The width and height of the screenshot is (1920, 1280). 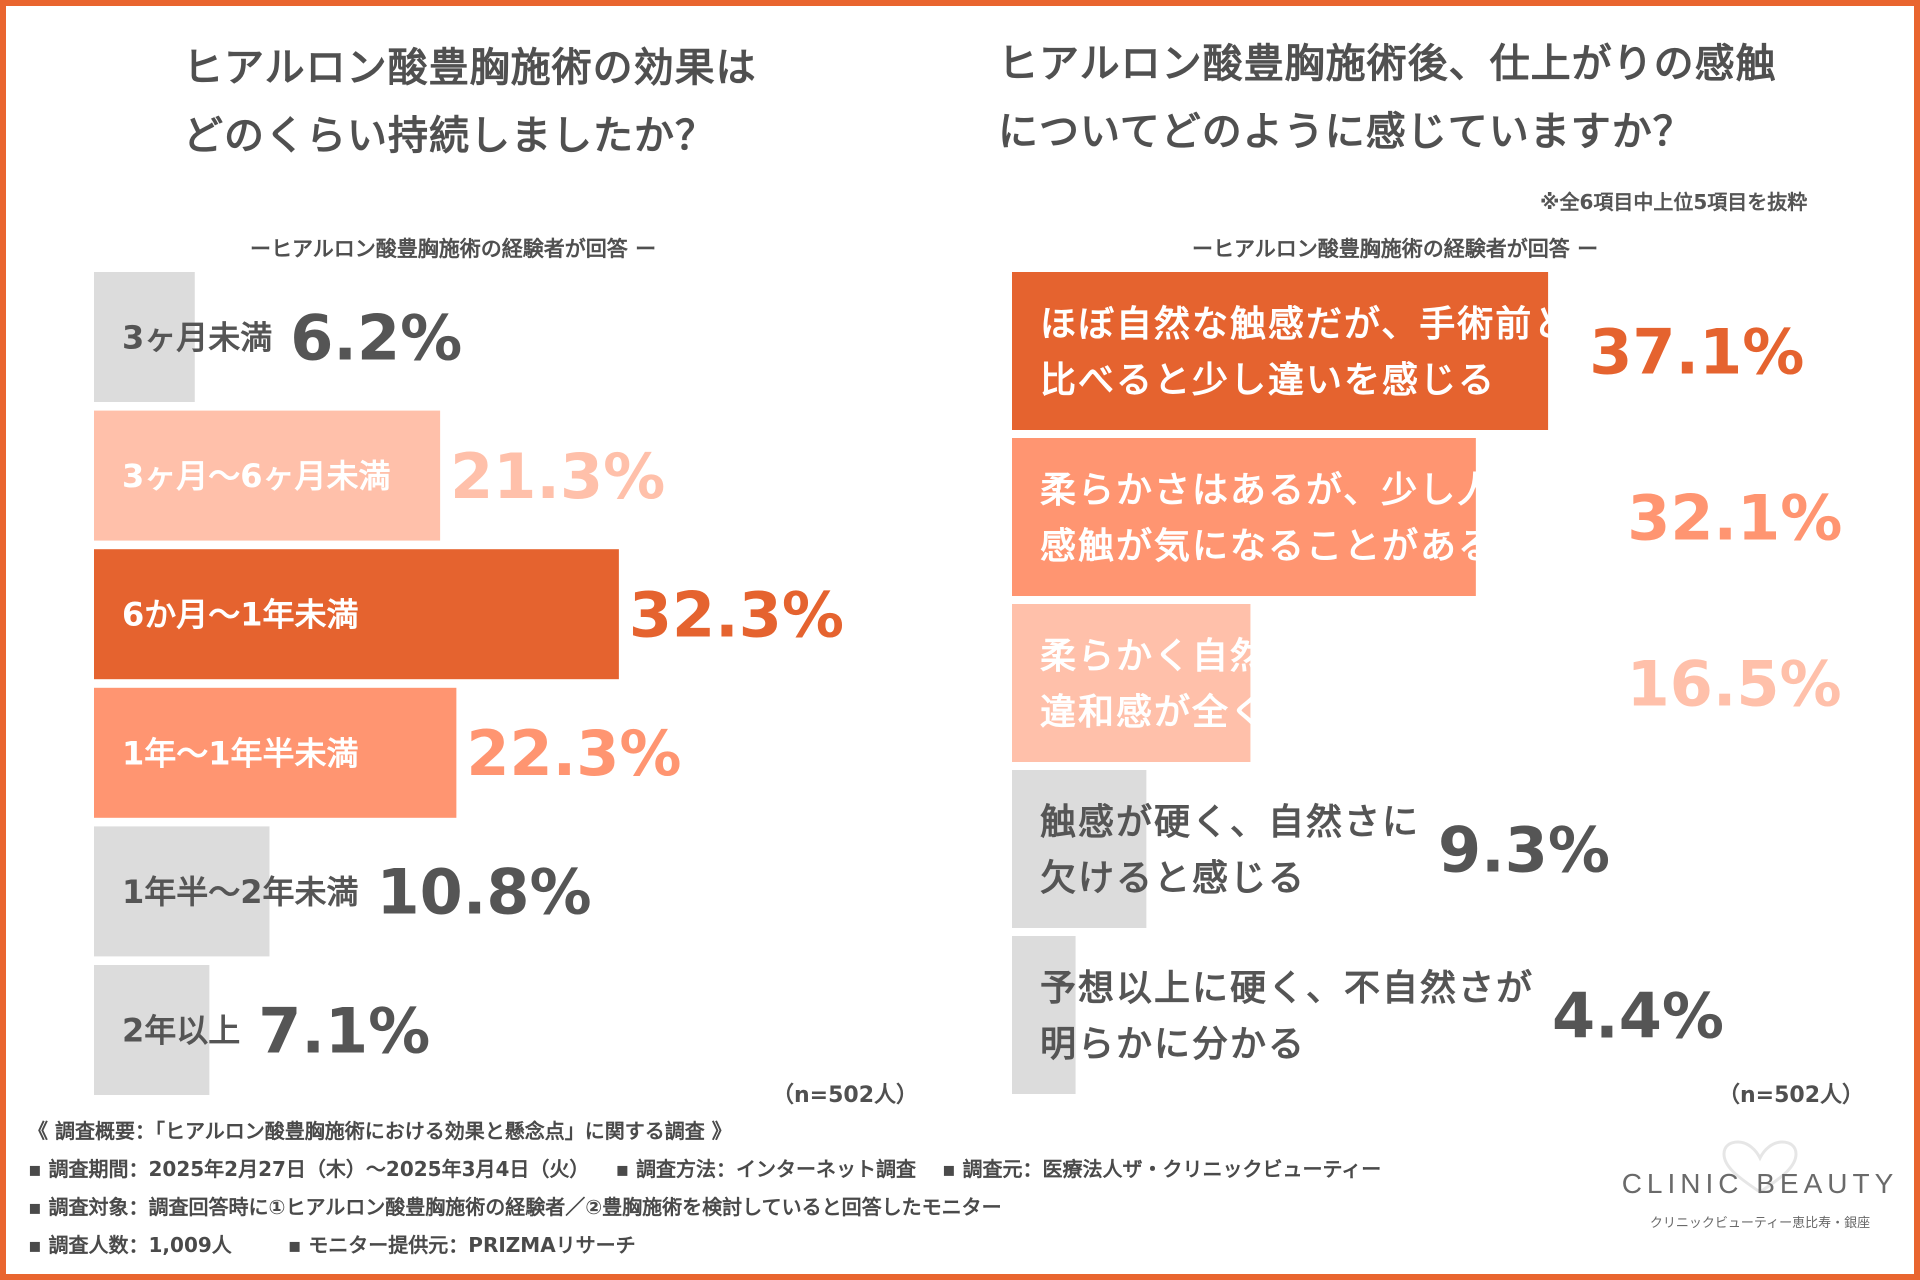 What do you see at coordinates (1230, 850) in the screenshot?
I see `right-chart-category-label-4: 触感が硬く、自然さに欠けると感じる` at bounding box center [1230, 850].